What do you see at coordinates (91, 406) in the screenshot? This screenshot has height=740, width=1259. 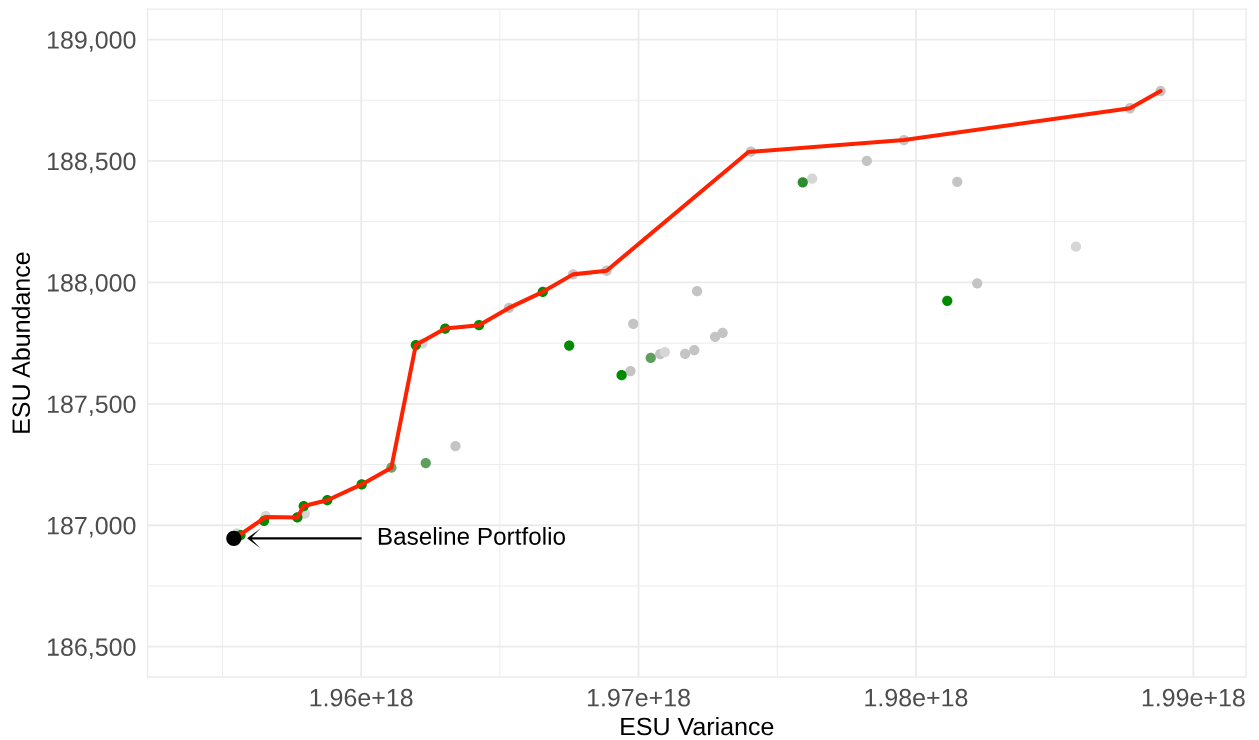 I see `y-tick-label: 187,500` at bounding box center [91, 406].